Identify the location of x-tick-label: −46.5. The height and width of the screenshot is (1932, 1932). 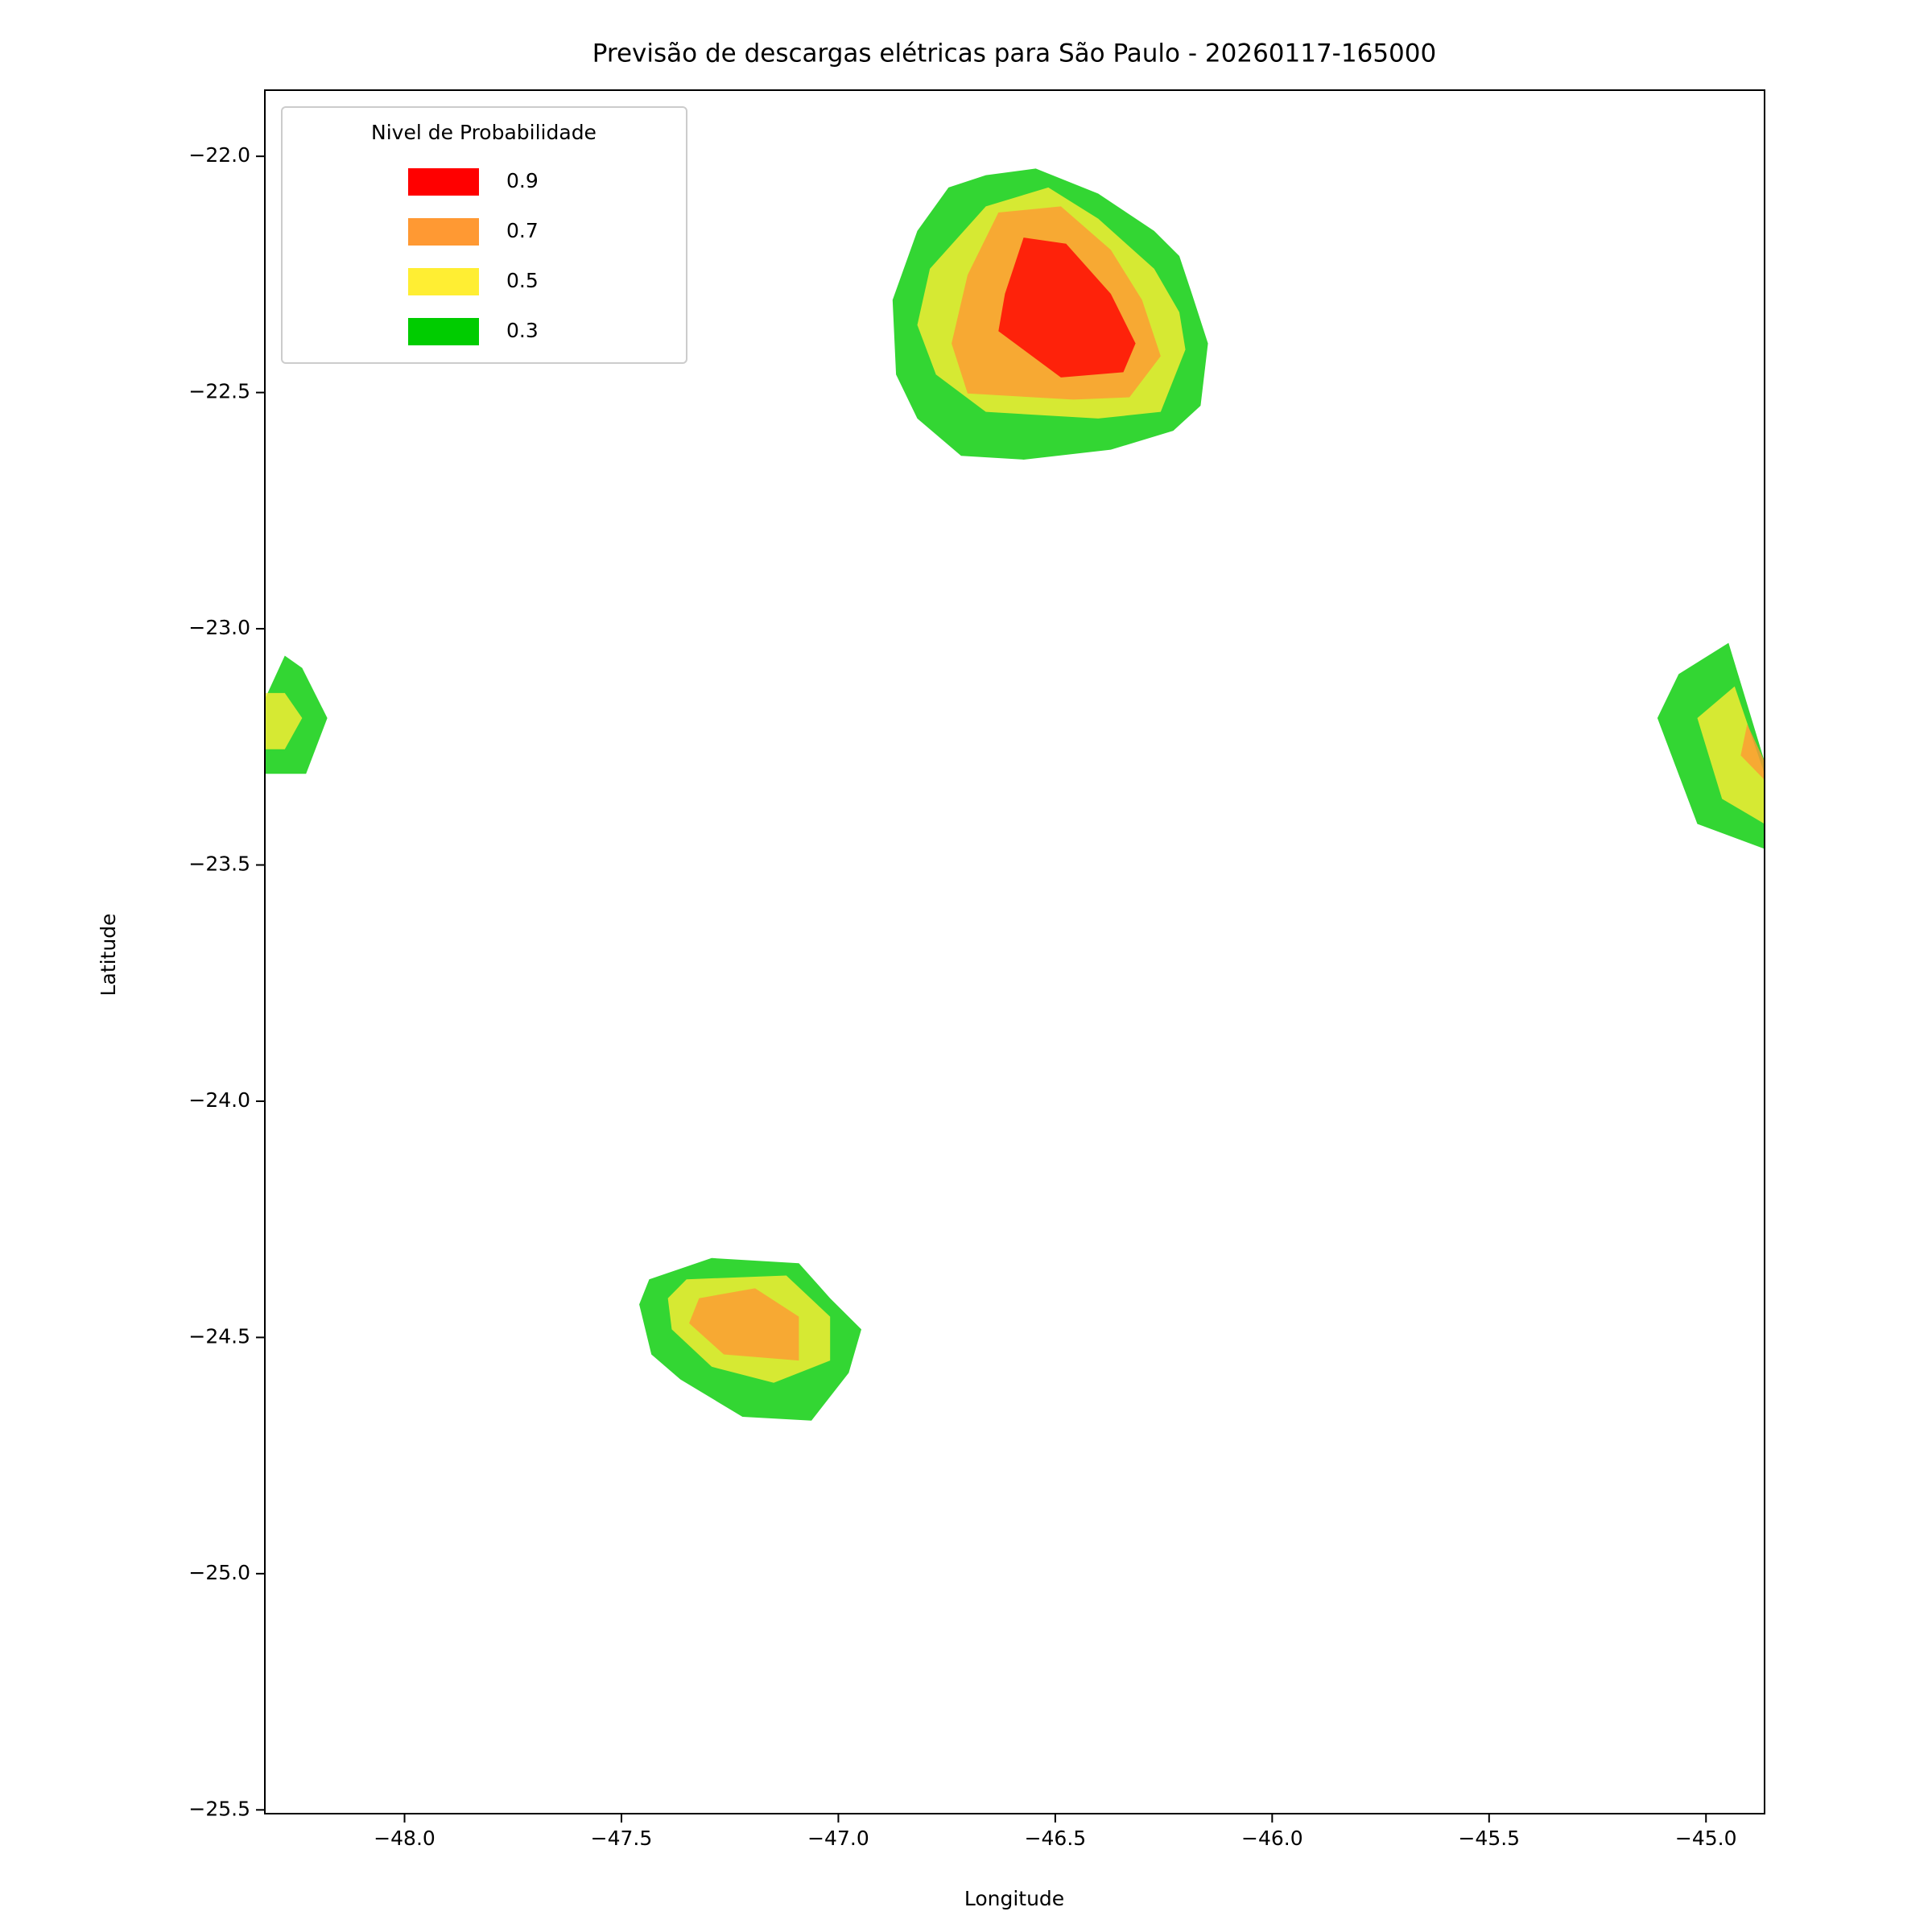
(1056, 1838).